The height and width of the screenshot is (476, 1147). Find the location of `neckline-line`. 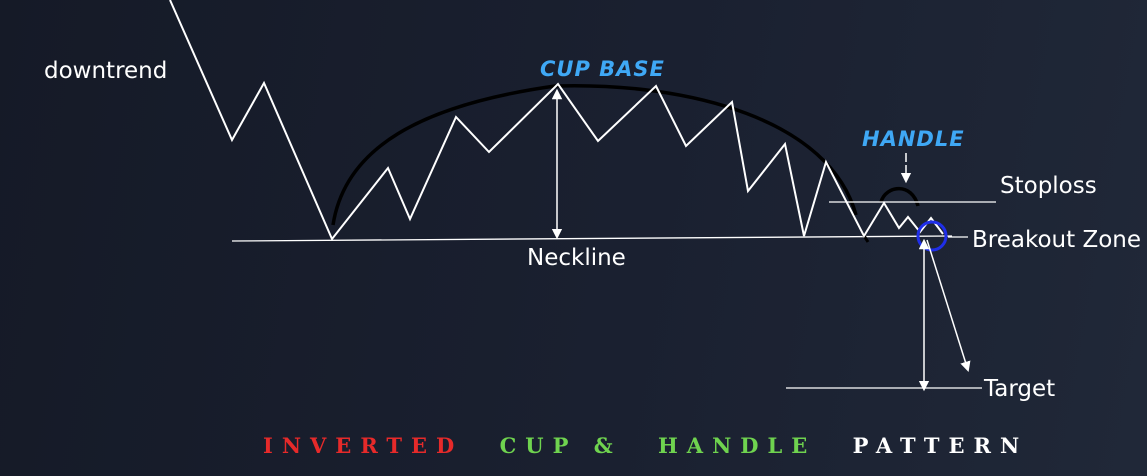

neckline-line is located at coordinates (592, 238).